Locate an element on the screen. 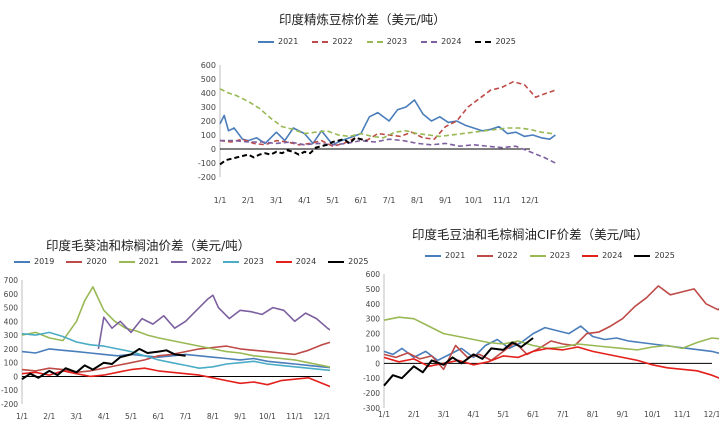 This screenshot has width=719, height=422. series-line-2019 is located at coordinates (175, 358).